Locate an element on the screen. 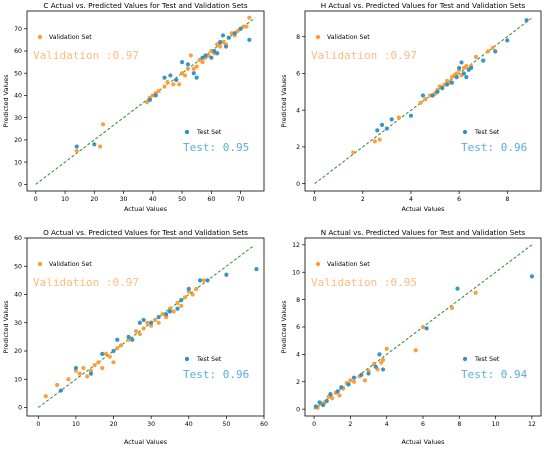 The height and width of the screenshot is (449, 550). legend-validation-marker is located at coordinates (318, 37).